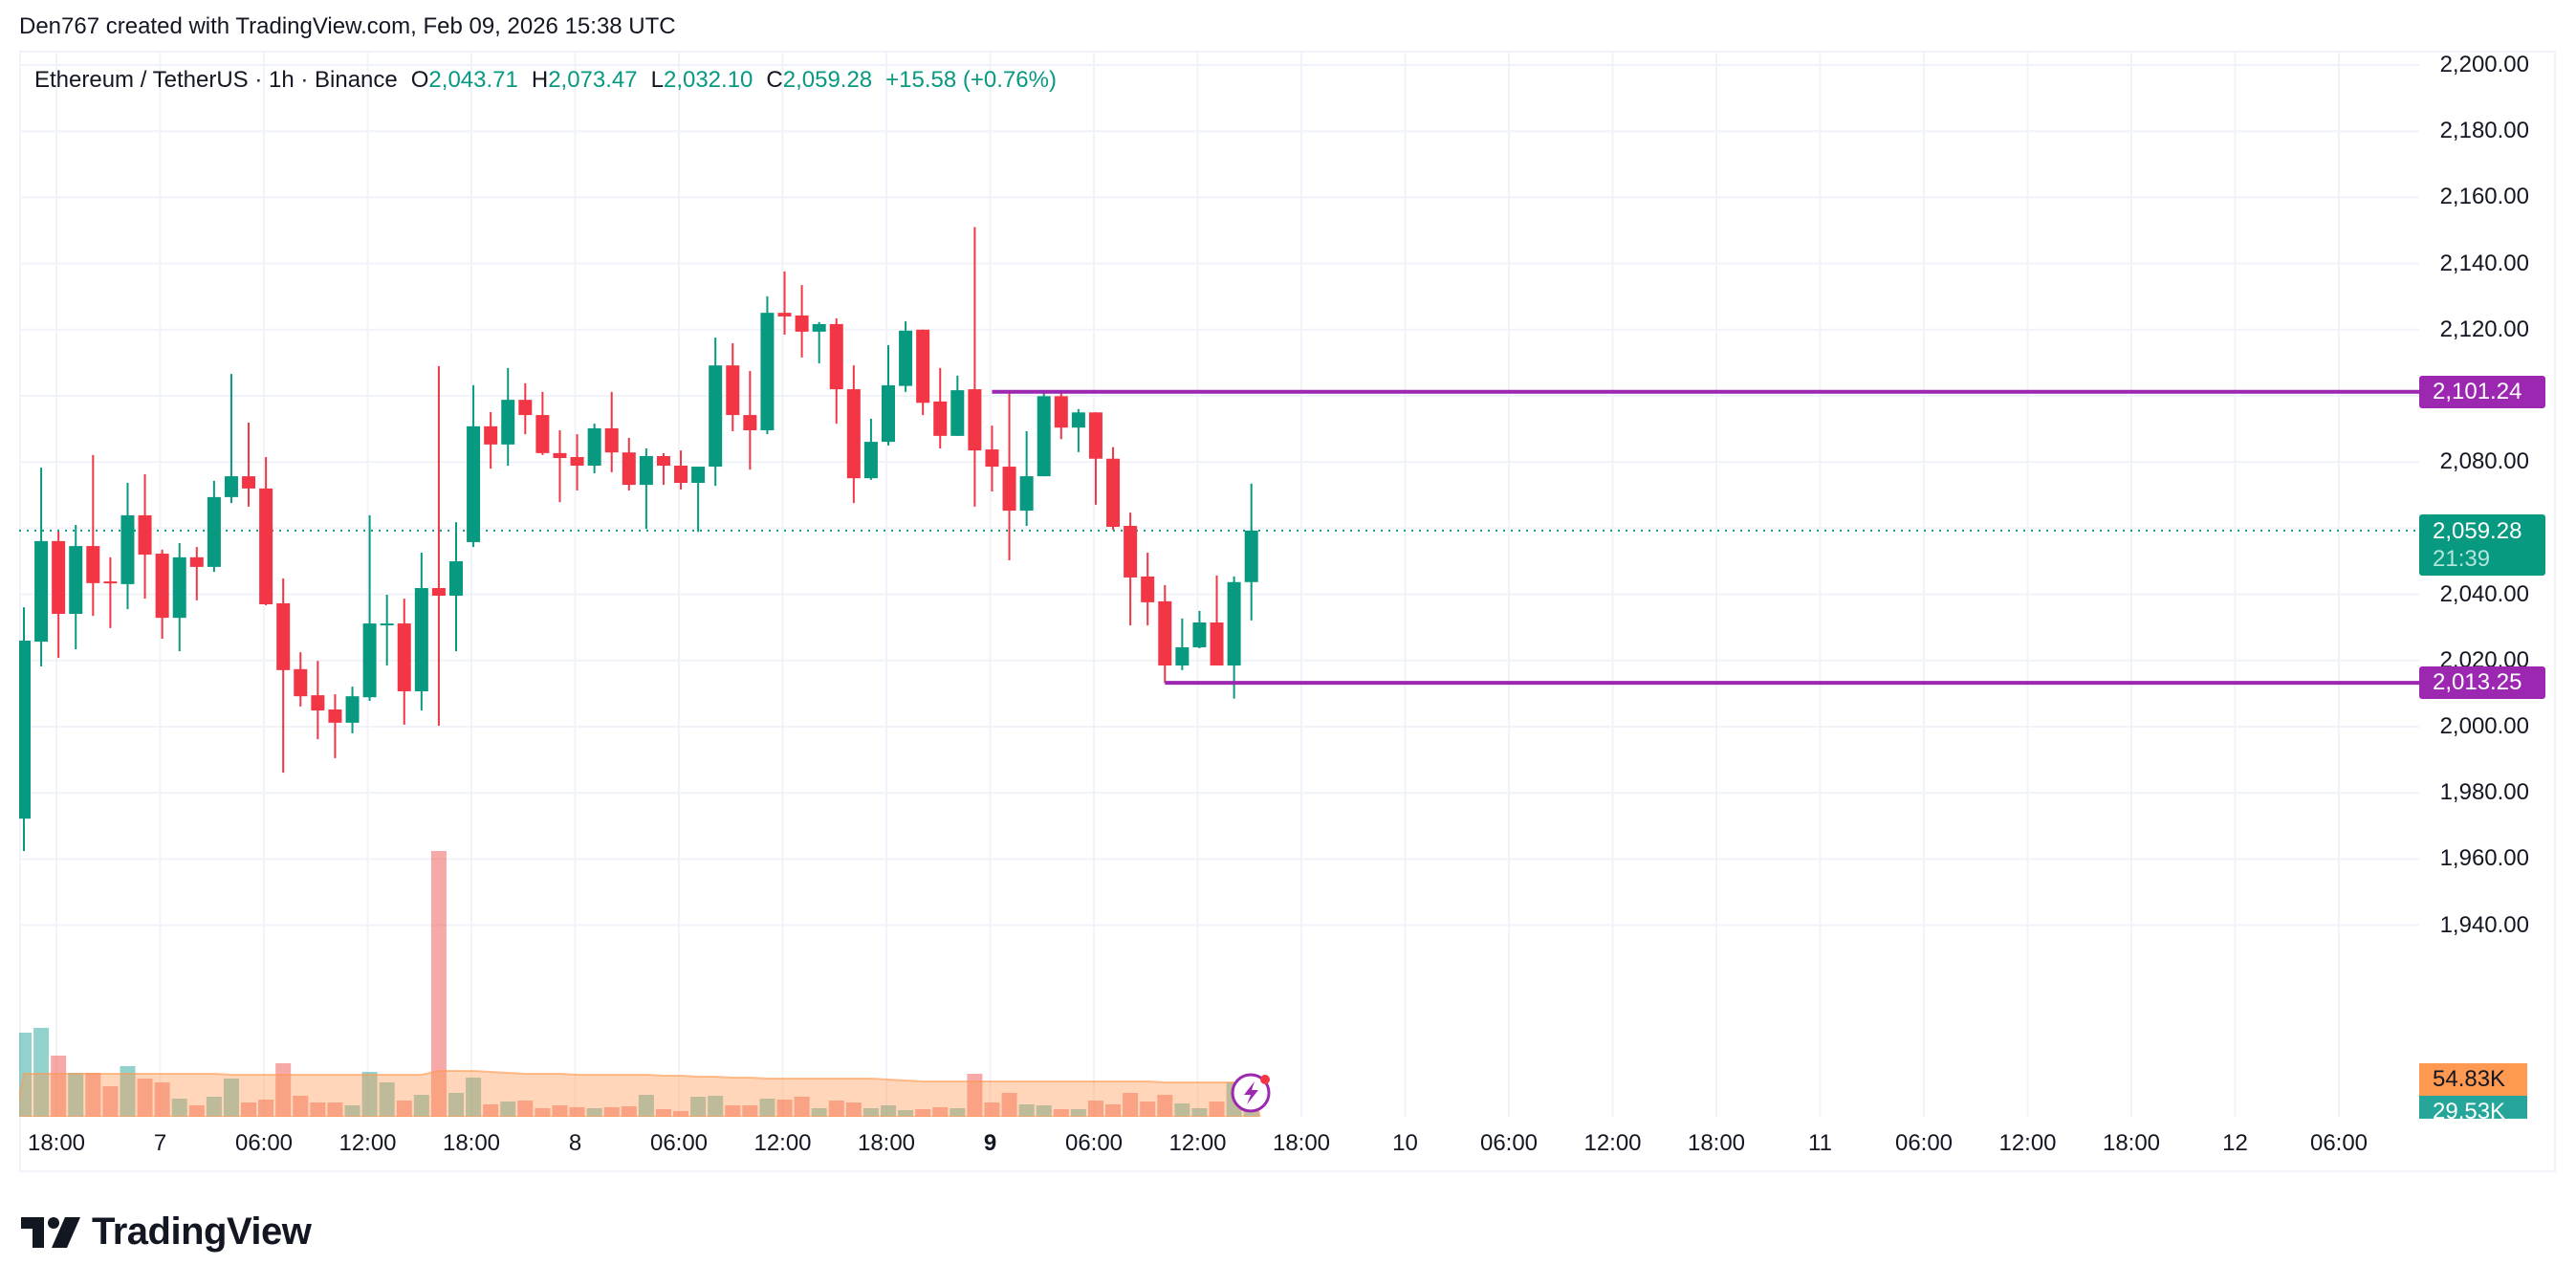 The width and height of the screenshot is (2576, 1287). What do you see at coordinates (2477, 530) in the screenshot?
I see `last-price-value: 2,059.28` at bounding box center [2477, 530].